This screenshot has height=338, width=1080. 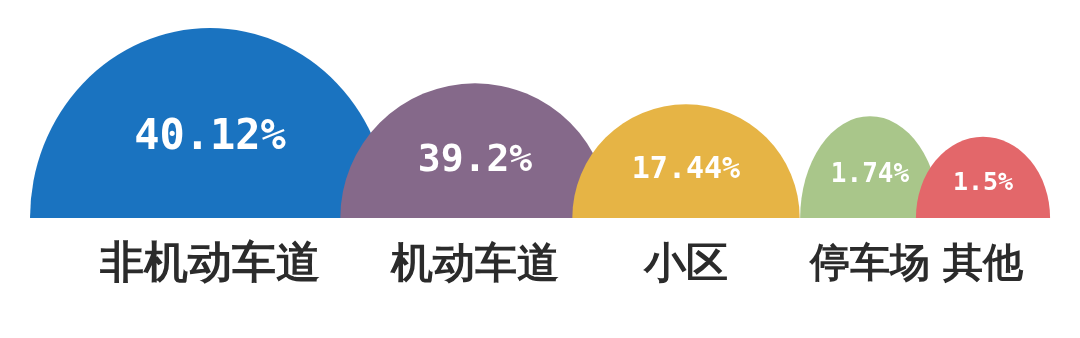 I want to click on category-label: 停车场, so click(x=869, y=262).